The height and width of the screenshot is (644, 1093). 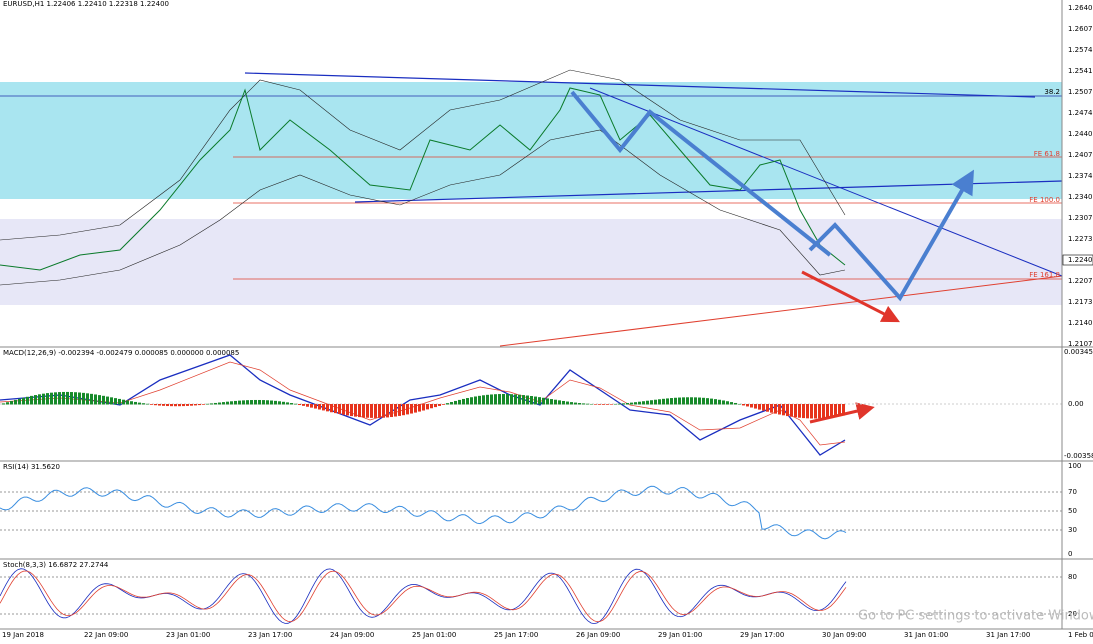 What do you see at coordinates (701, 173) in the screenshot?
I see `wave-arrow` at bounding box center [701, 173].